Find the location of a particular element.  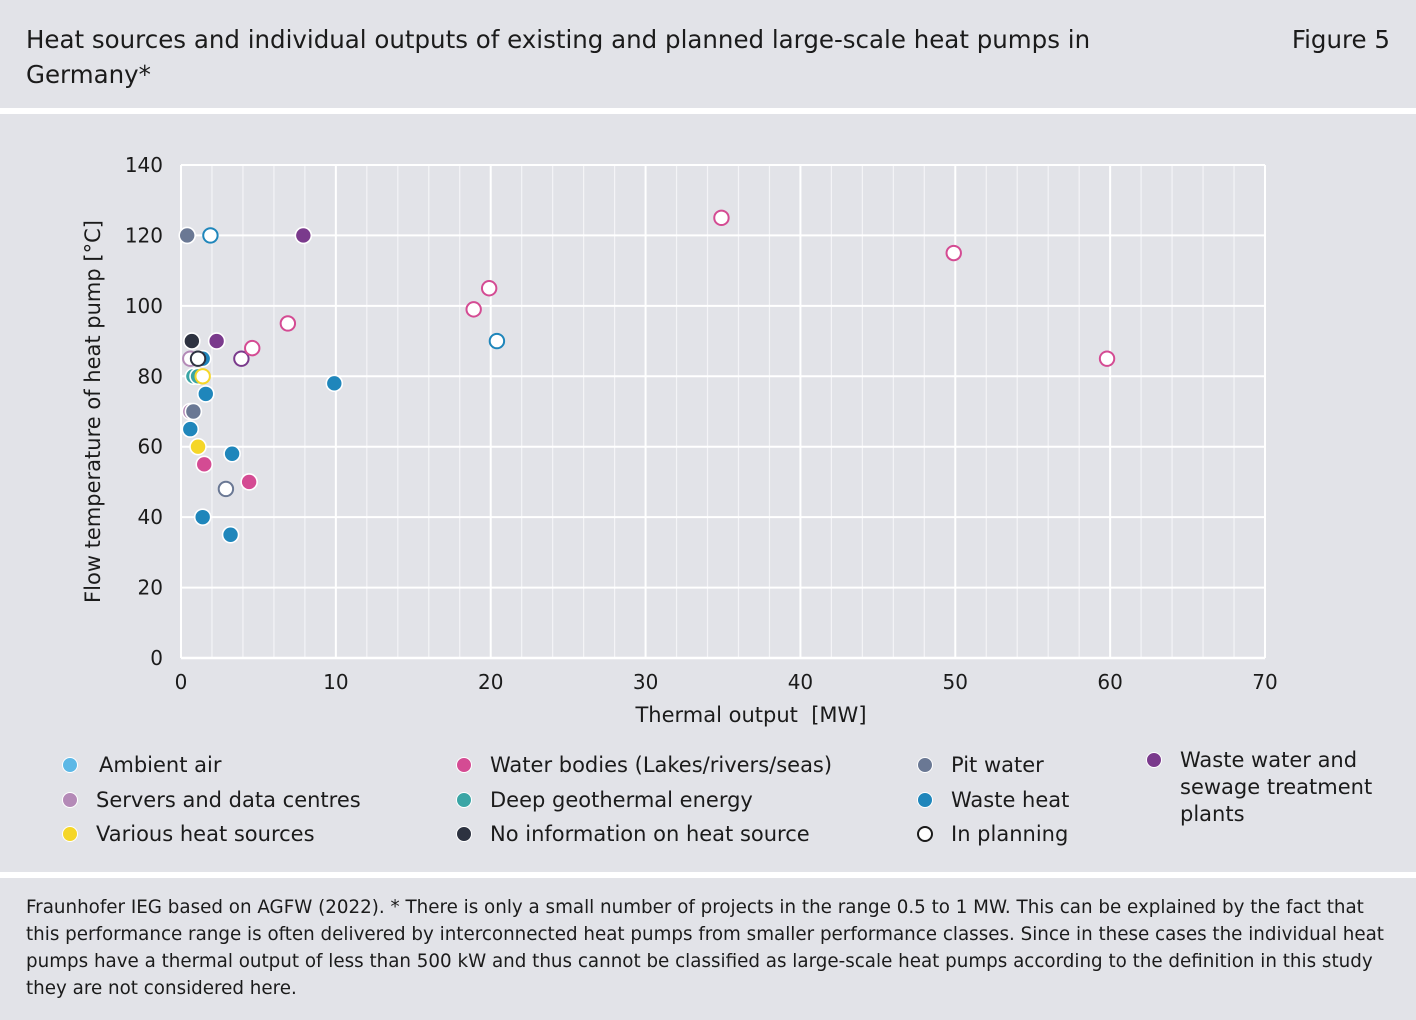

y-axis-label: Flow temperature of heat pump [°C] is located at coordinates (93, 411).